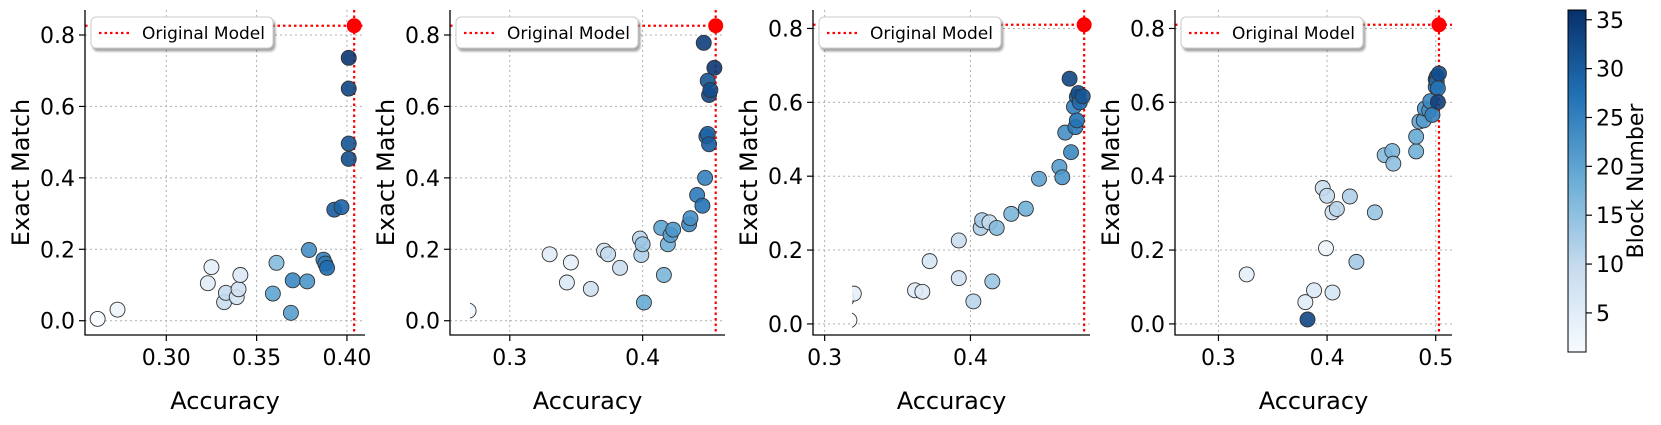  What do you see at coordinates (1610, 70) in the screenshot?
I see `colorbar-tick-label: 30` at bounding box center [1610, 70].